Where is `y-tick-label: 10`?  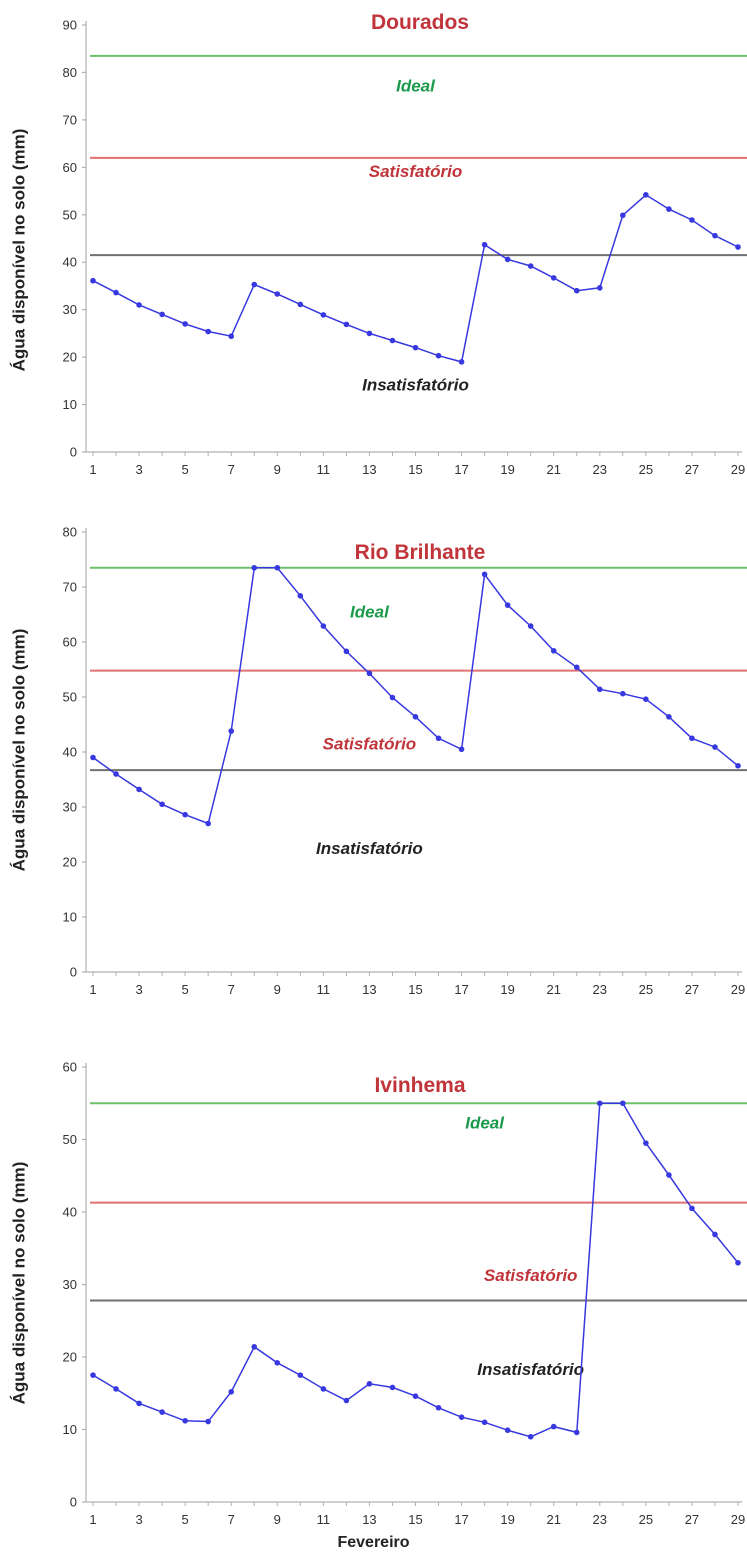
y-tick-label: 10 is located at coordinates (70, 917).